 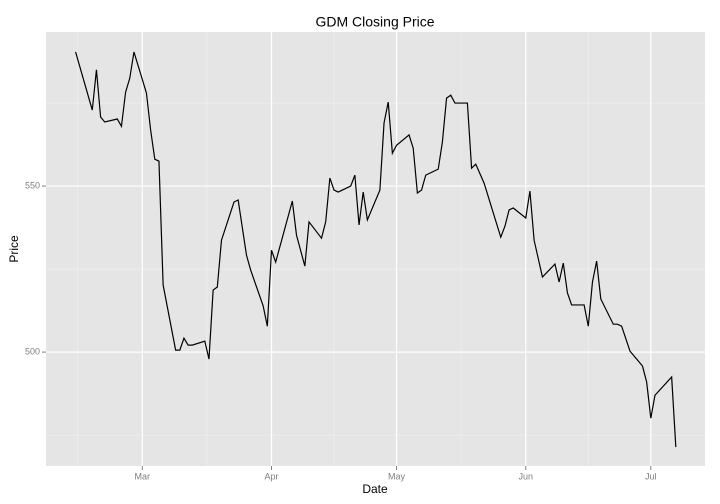 I want to click on y-axis-title: Price, so click(x=14, y=249).